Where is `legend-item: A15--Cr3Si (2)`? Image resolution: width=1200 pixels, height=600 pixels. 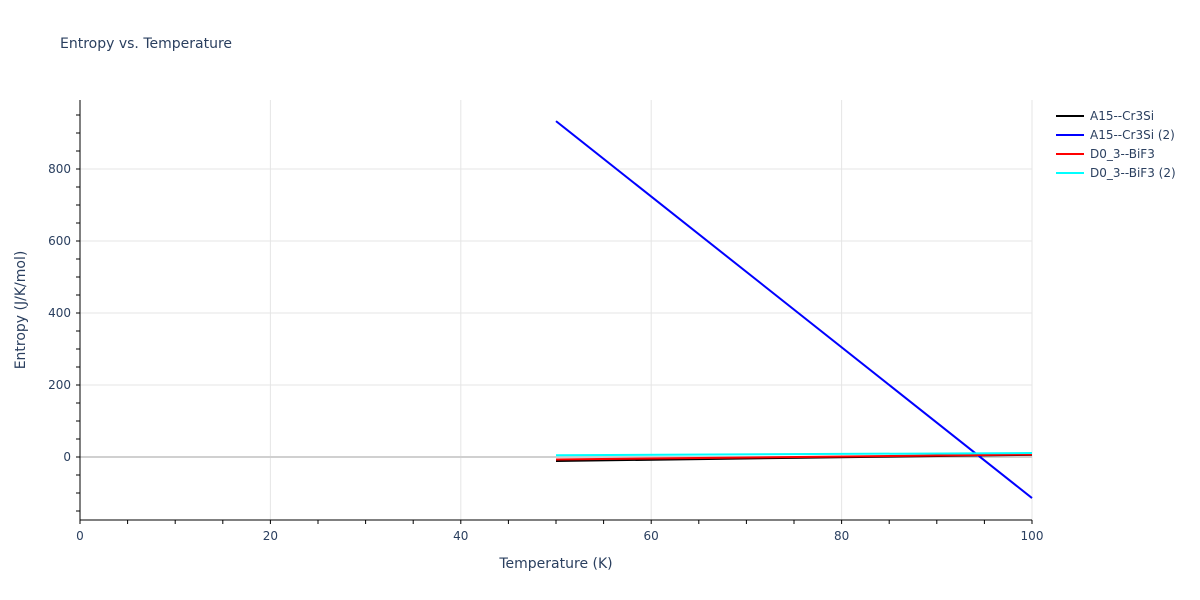 legend-item: A15--Cr3Si (2) is located at coordinates (1116, 134).